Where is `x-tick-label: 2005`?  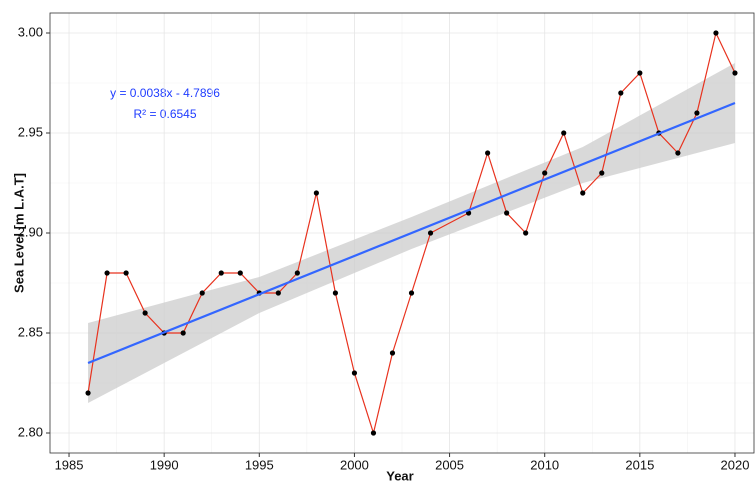 x-tick-label: 2005 is located at coordinates (449, 464).